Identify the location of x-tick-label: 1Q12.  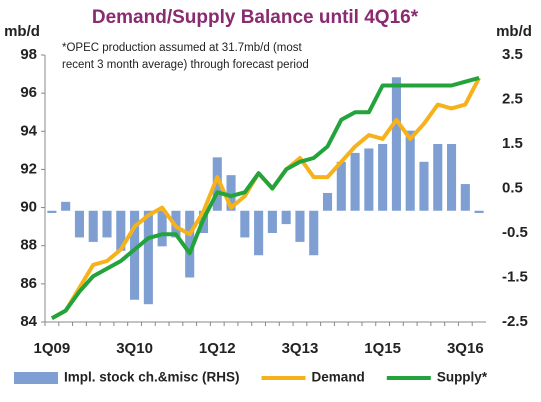
(217, 348).